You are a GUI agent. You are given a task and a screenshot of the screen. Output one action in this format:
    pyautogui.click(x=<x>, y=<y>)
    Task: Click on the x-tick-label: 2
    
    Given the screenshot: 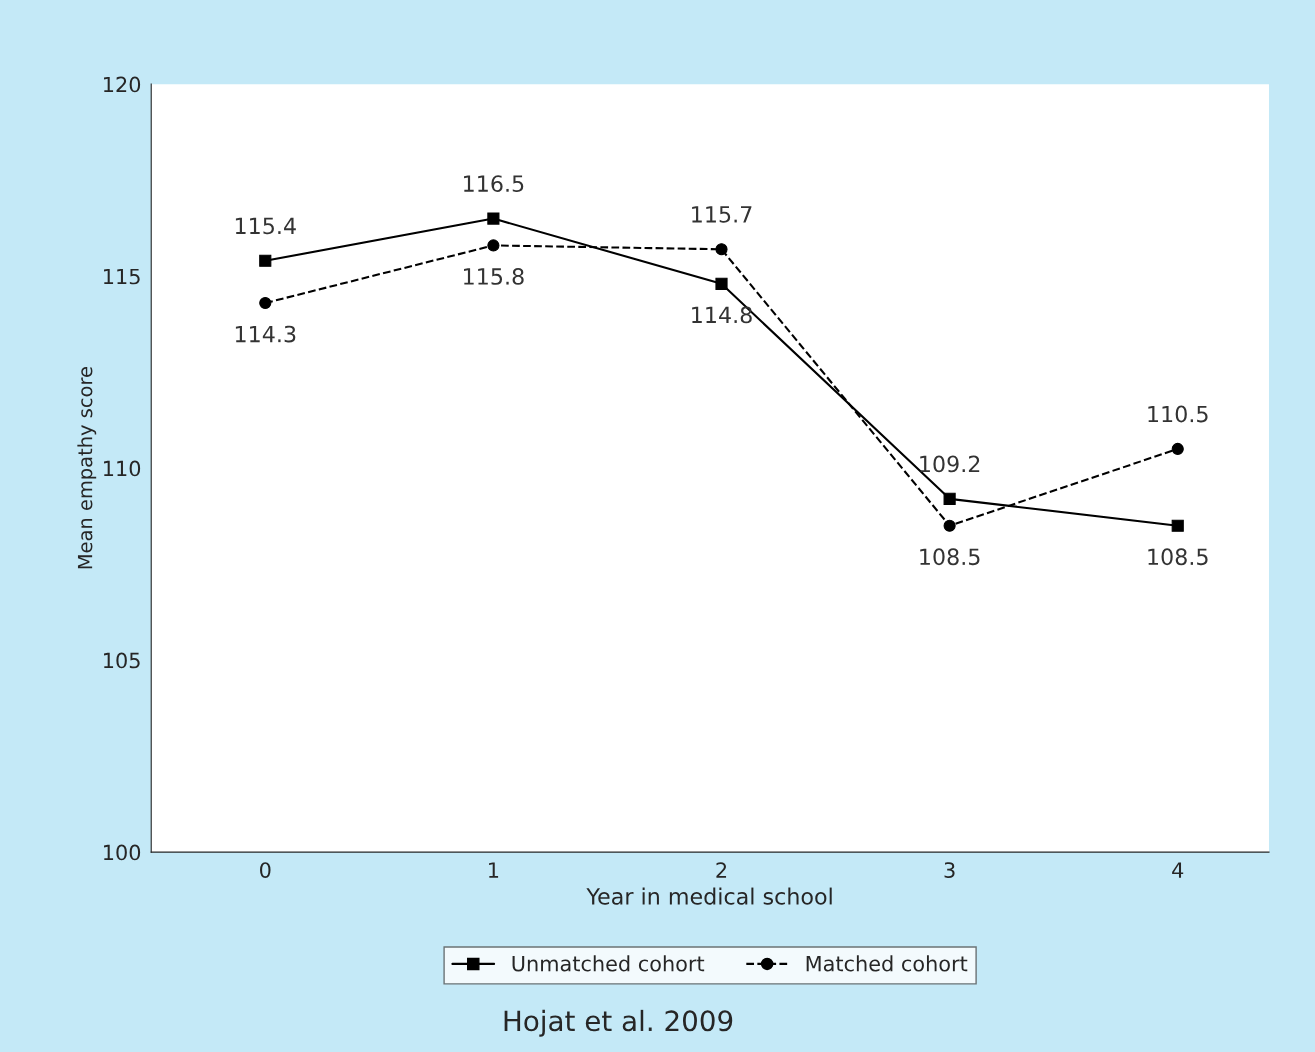 What is the action you would take?
    pyautogui.click(x=721, y=870)
    